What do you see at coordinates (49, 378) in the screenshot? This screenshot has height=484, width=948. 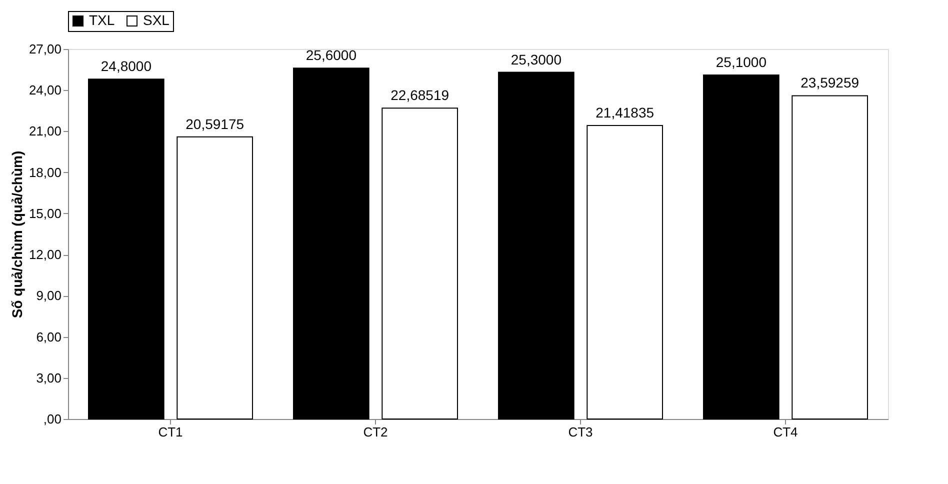 I see `y-tick-label: 3,00` at bounding box center [49, 378].